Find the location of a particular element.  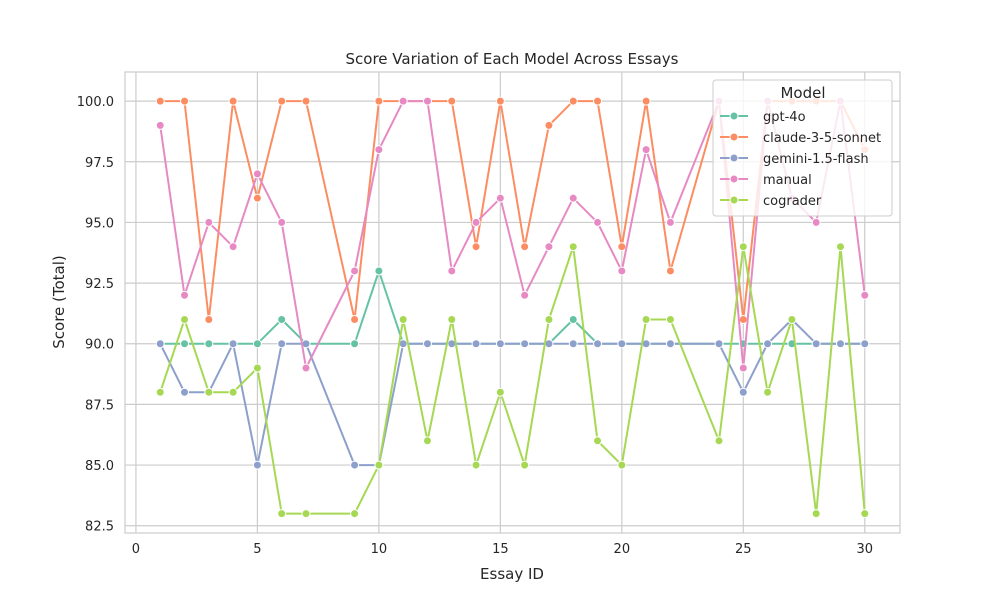

legend-box is located at coordinates (802, 148).